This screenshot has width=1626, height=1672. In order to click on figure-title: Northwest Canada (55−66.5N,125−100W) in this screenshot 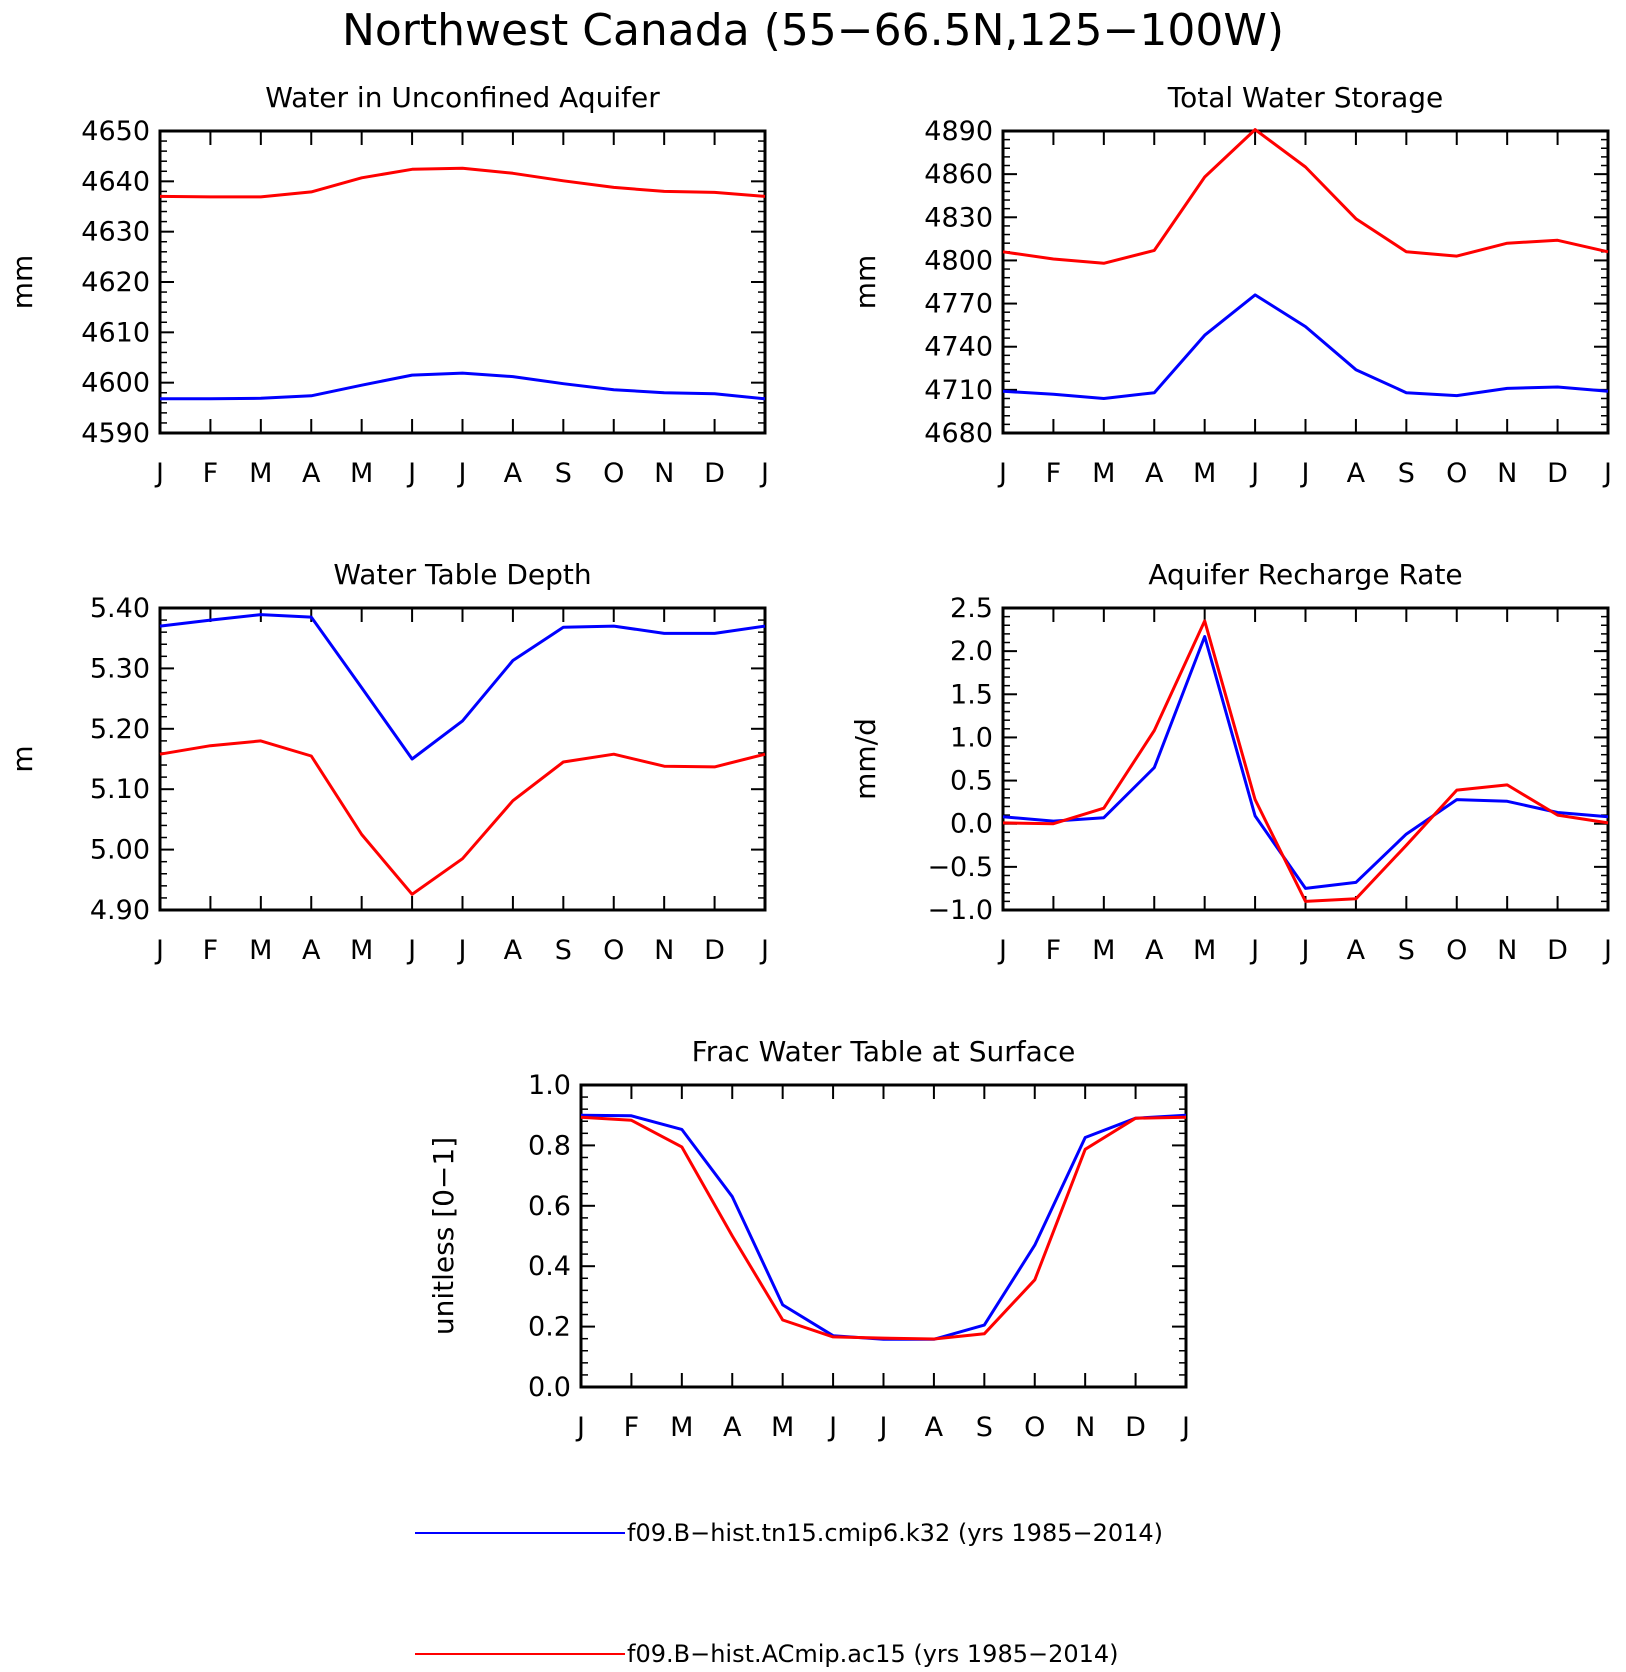, I will do `click(813, 30)`.